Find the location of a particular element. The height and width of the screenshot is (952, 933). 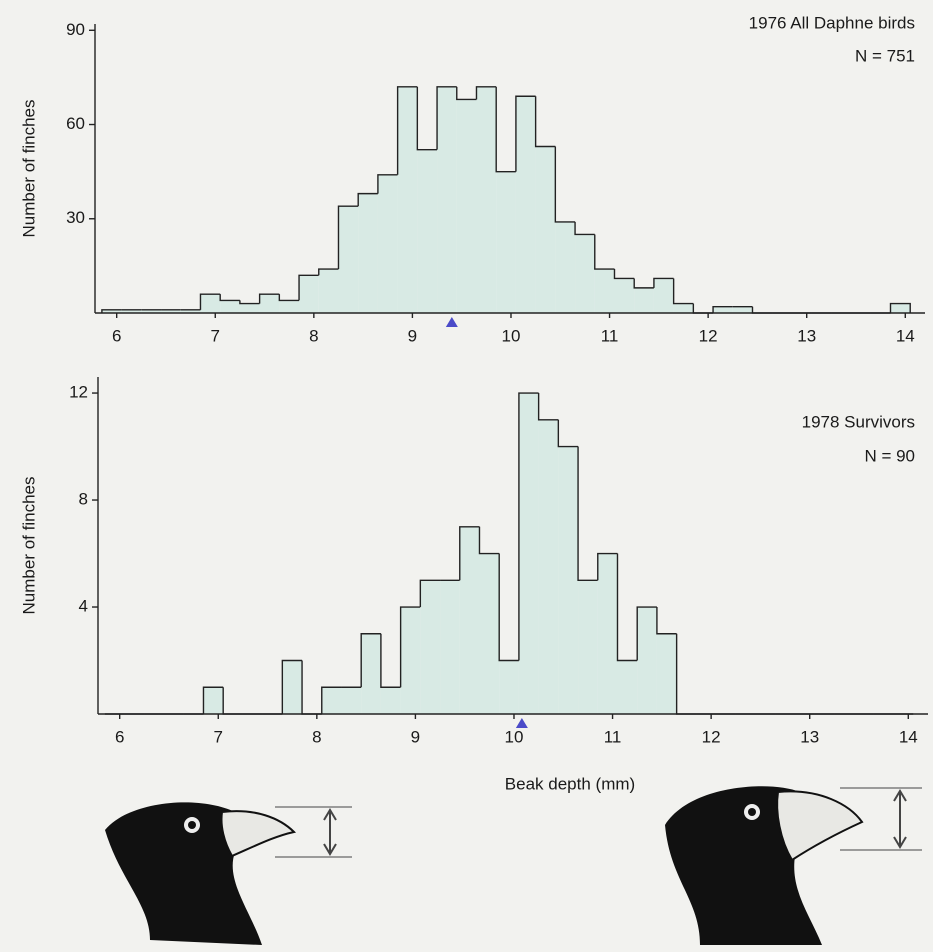

y-tick-label: 8 is located at coordinates (83, 499).